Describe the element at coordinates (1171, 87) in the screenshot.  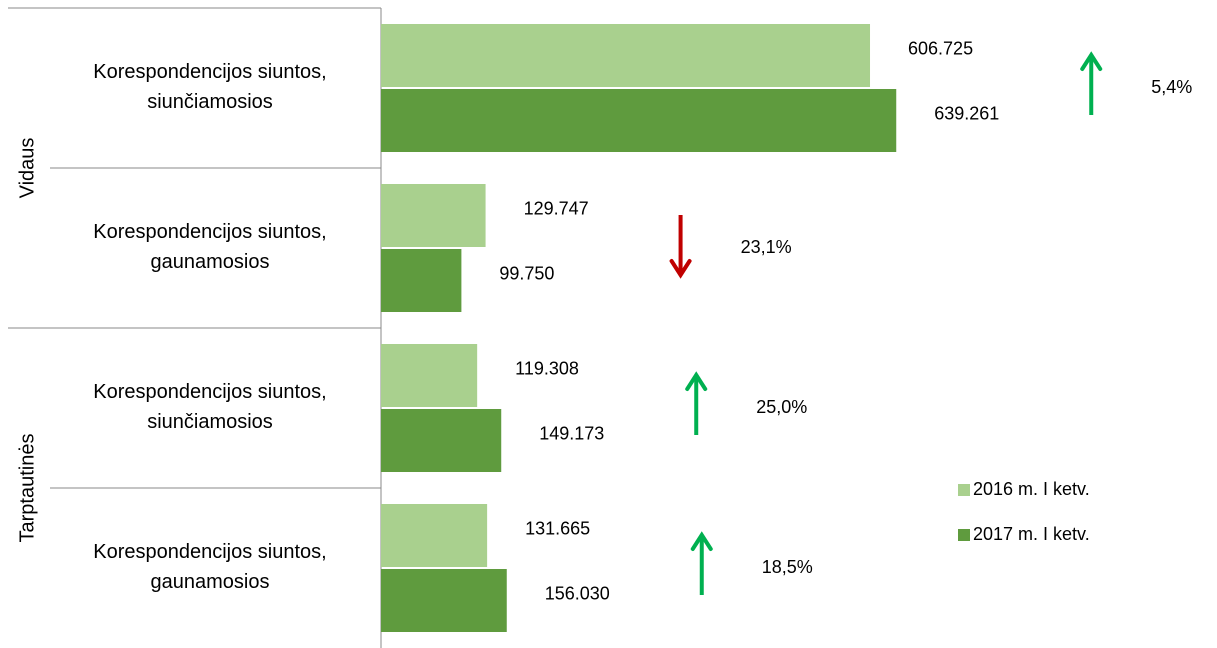
I see `change-label: 5,4%` at that location.